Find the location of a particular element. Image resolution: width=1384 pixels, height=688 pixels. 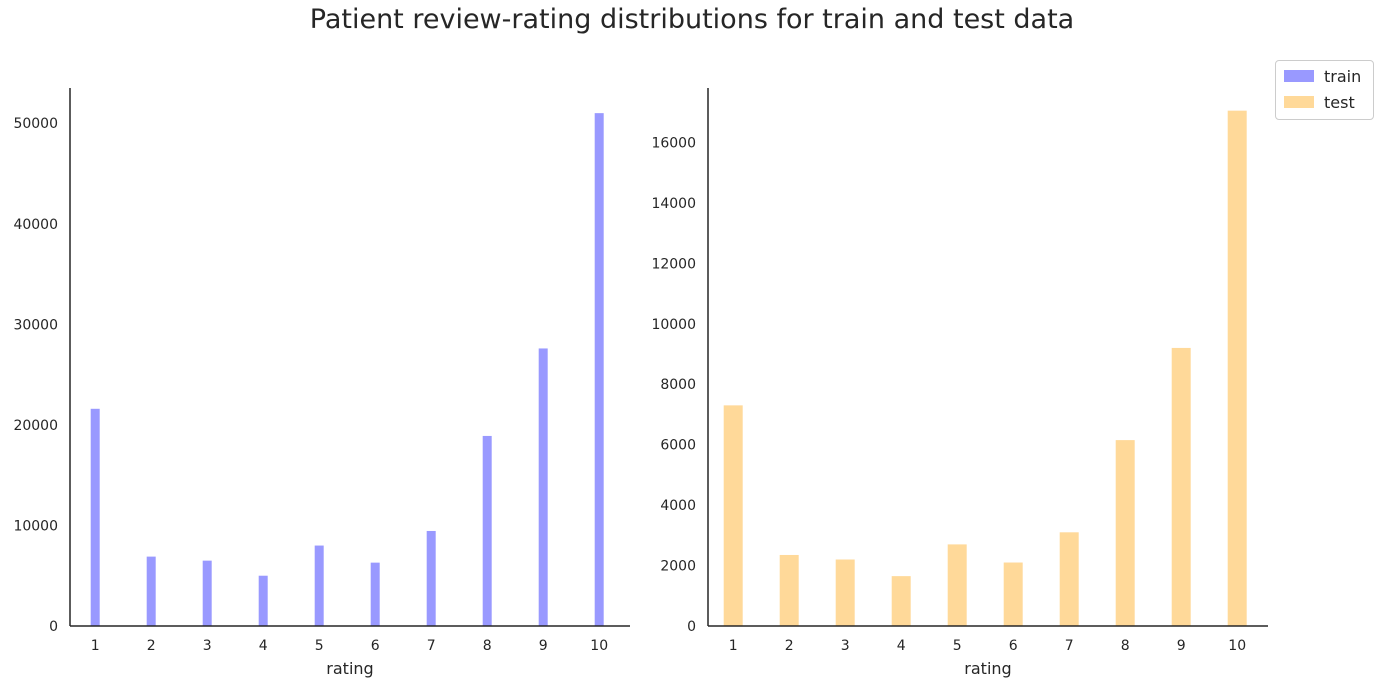

panel2-y-tick-label: 0 is located at coordinates (691, 627).